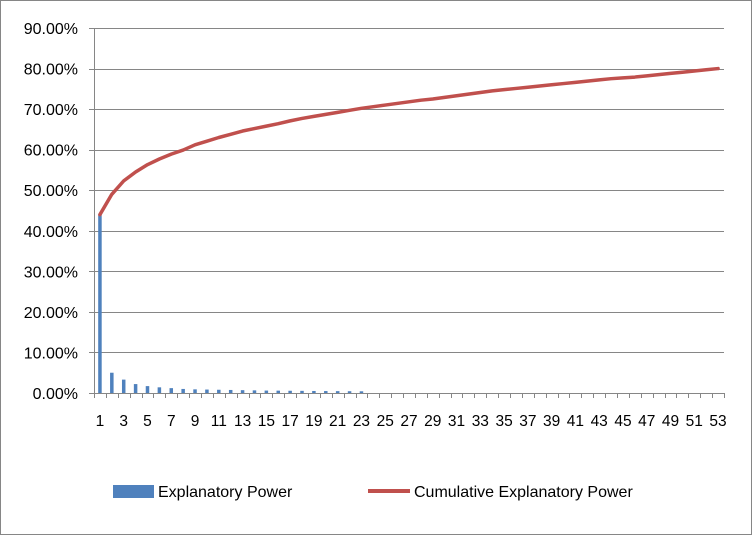 This screenshot has width=752, height=535. Describe the element at coordinates (123, 421) in the screenshot. I see `x-tick-label: 3` at that location.